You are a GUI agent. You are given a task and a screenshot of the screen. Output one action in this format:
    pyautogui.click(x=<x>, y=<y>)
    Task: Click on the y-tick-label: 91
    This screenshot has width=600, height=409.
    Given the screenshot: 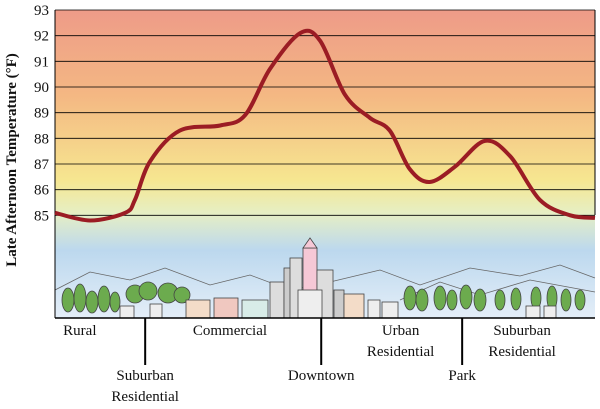 What is the action you would take?
    pyautogui.click(x=41, y=62)
    